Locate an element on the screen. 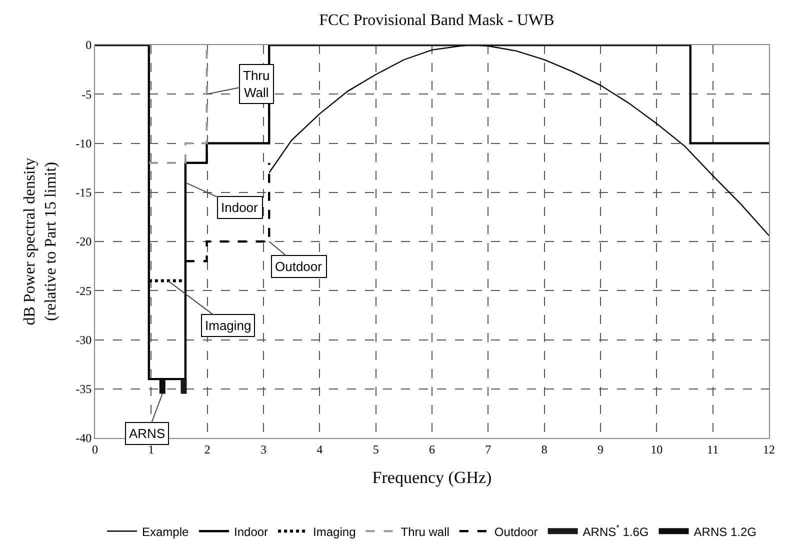  y-tick-label: 0 is located at coordinates (89, 45).